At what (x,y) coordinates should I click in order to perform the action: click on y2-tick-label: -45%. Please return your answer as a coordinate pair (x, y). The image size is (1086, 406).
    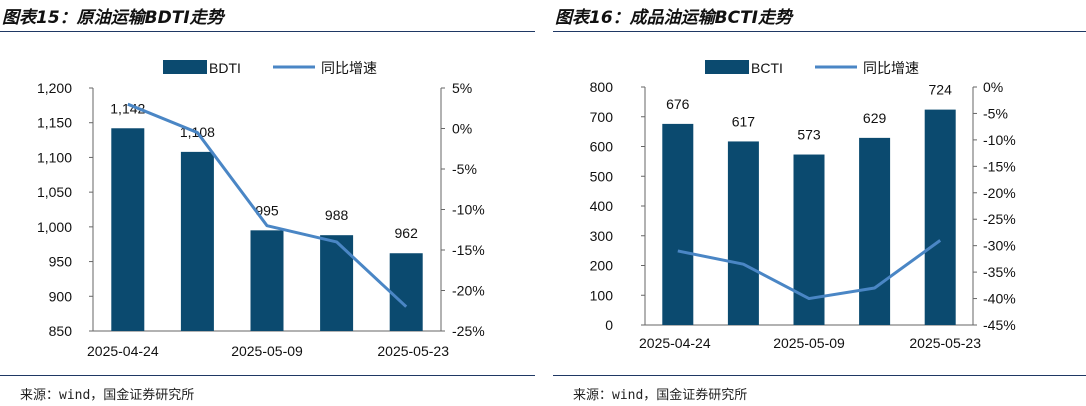
    Looking at the image, I should click on (999, 325).